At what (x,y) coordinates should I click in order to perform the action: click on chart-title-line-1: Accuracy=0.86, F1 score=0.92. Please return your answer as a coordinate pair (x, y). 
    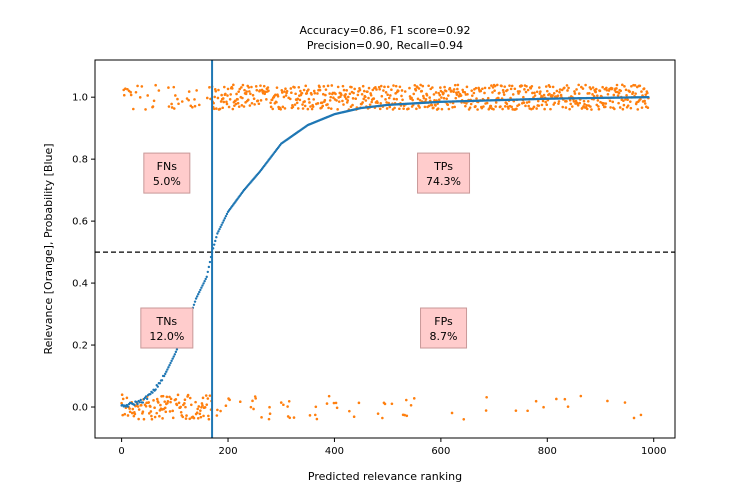
    Looking at the image, I should click on (385, 30).